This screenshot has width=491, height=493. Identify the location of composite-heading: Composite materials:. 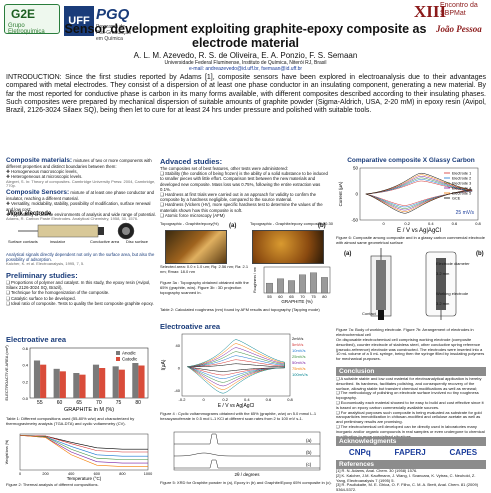
(39, 160).